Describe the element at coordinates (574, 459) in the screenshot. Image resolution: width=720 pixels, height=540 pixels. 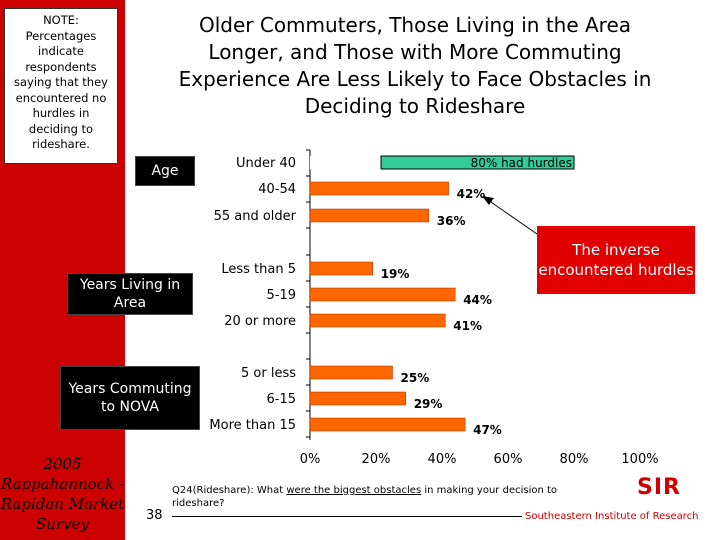
I see `x-tick-label: 80%` at that location.